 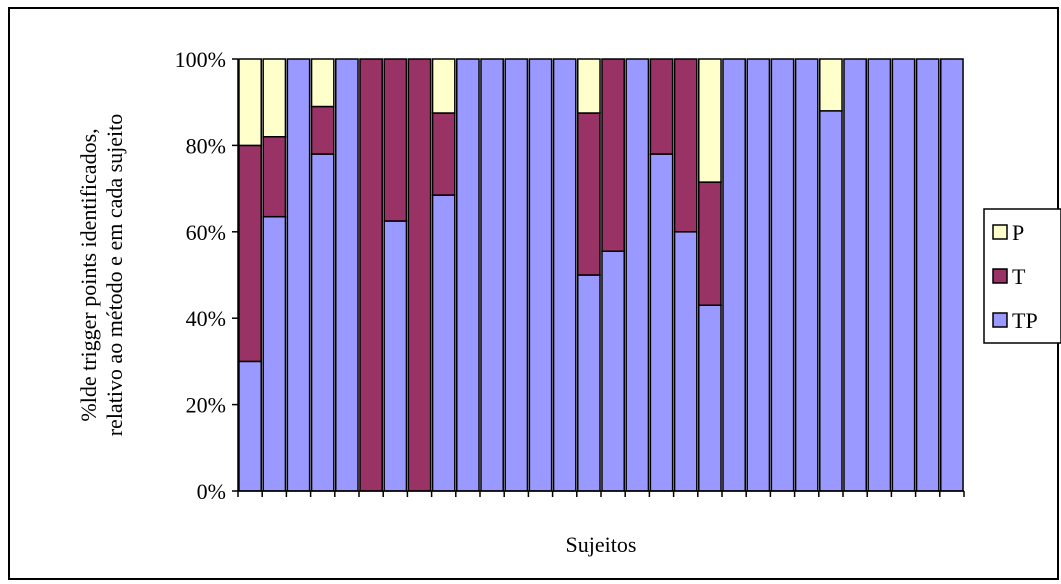 What do you see at coordinates (206, 145) in the screenshot?
I see `y-tick-label: 80%` at bounding box center [206, 145].